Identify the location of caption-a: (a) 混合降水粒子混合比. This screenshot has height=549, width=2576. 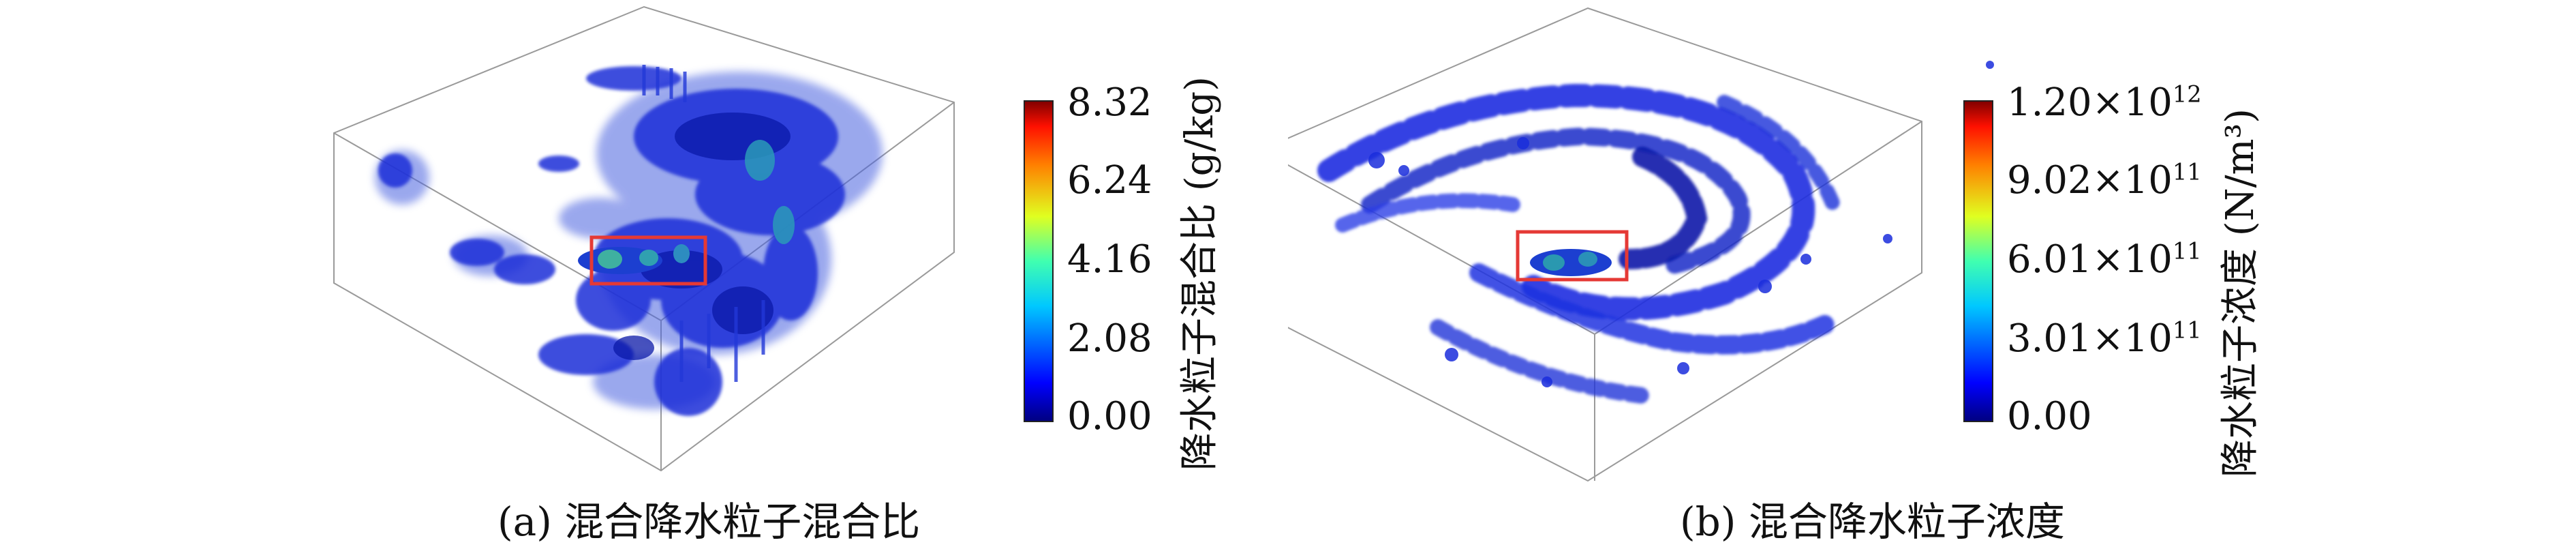
(709, 522).